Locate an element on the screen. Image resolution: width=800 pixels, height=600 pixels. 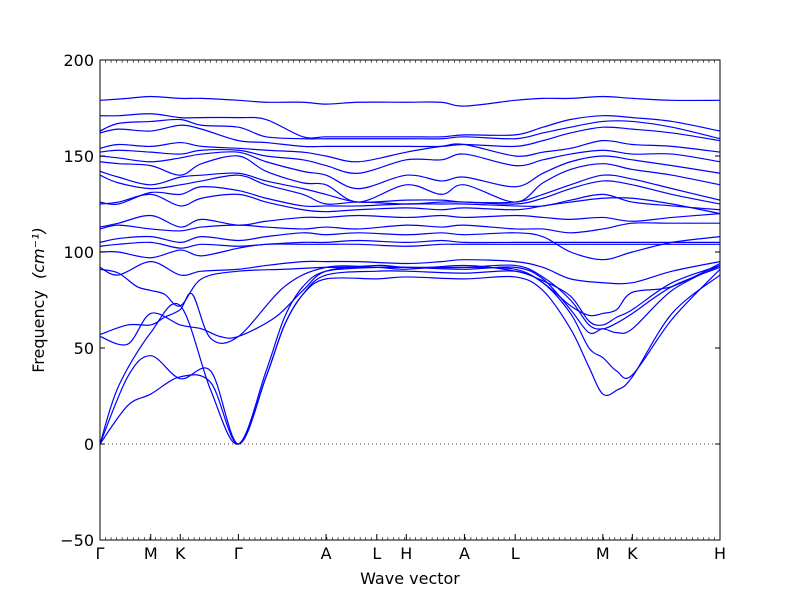
y-axis-label-text: Frequency is located at coordinates (38, 331).